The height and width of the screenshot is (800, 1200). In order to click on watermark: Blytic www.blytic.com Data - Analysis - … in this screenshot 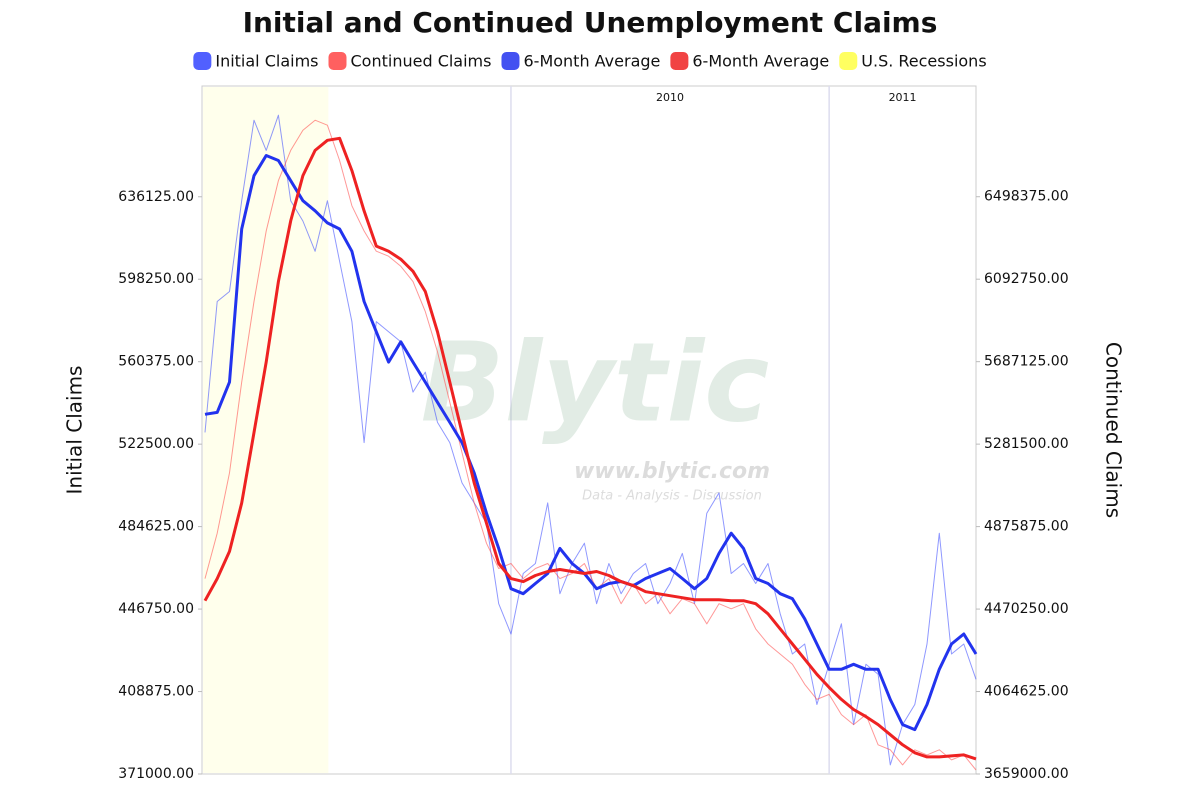, I will do `click(595, 410)`.